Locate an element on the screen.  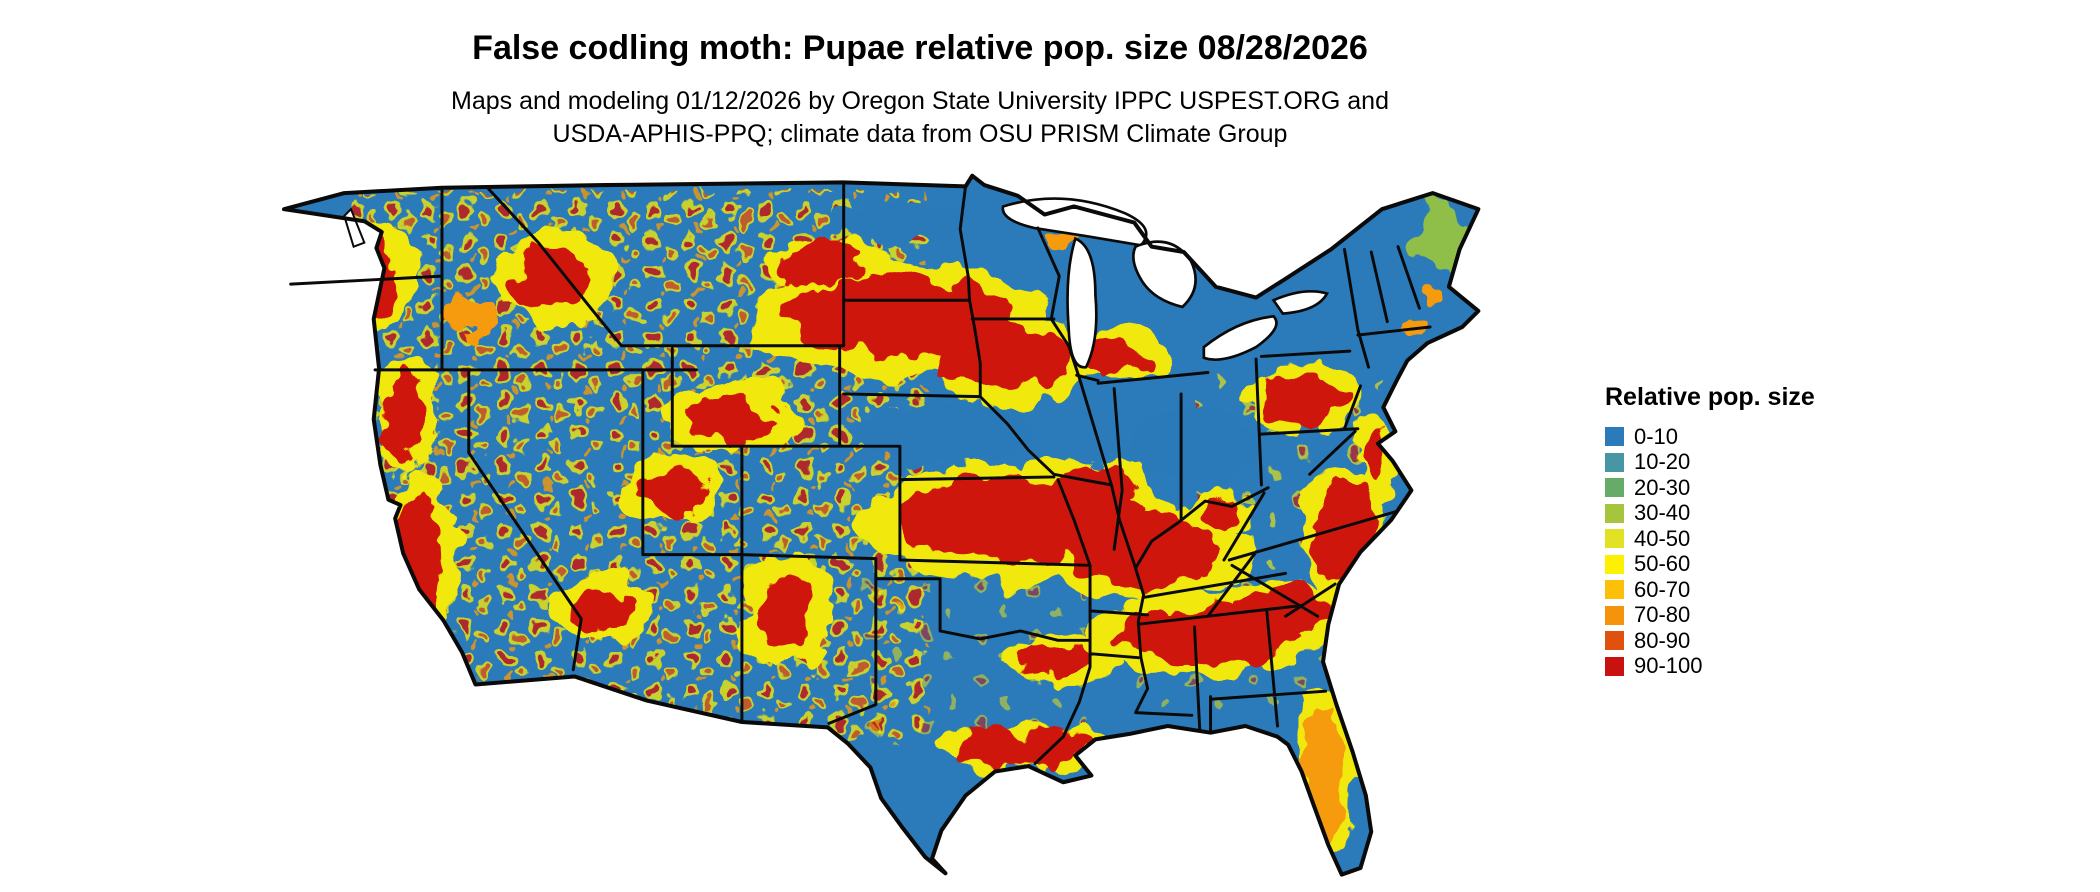
lake-michigan is located at coordinates (1082, 302).